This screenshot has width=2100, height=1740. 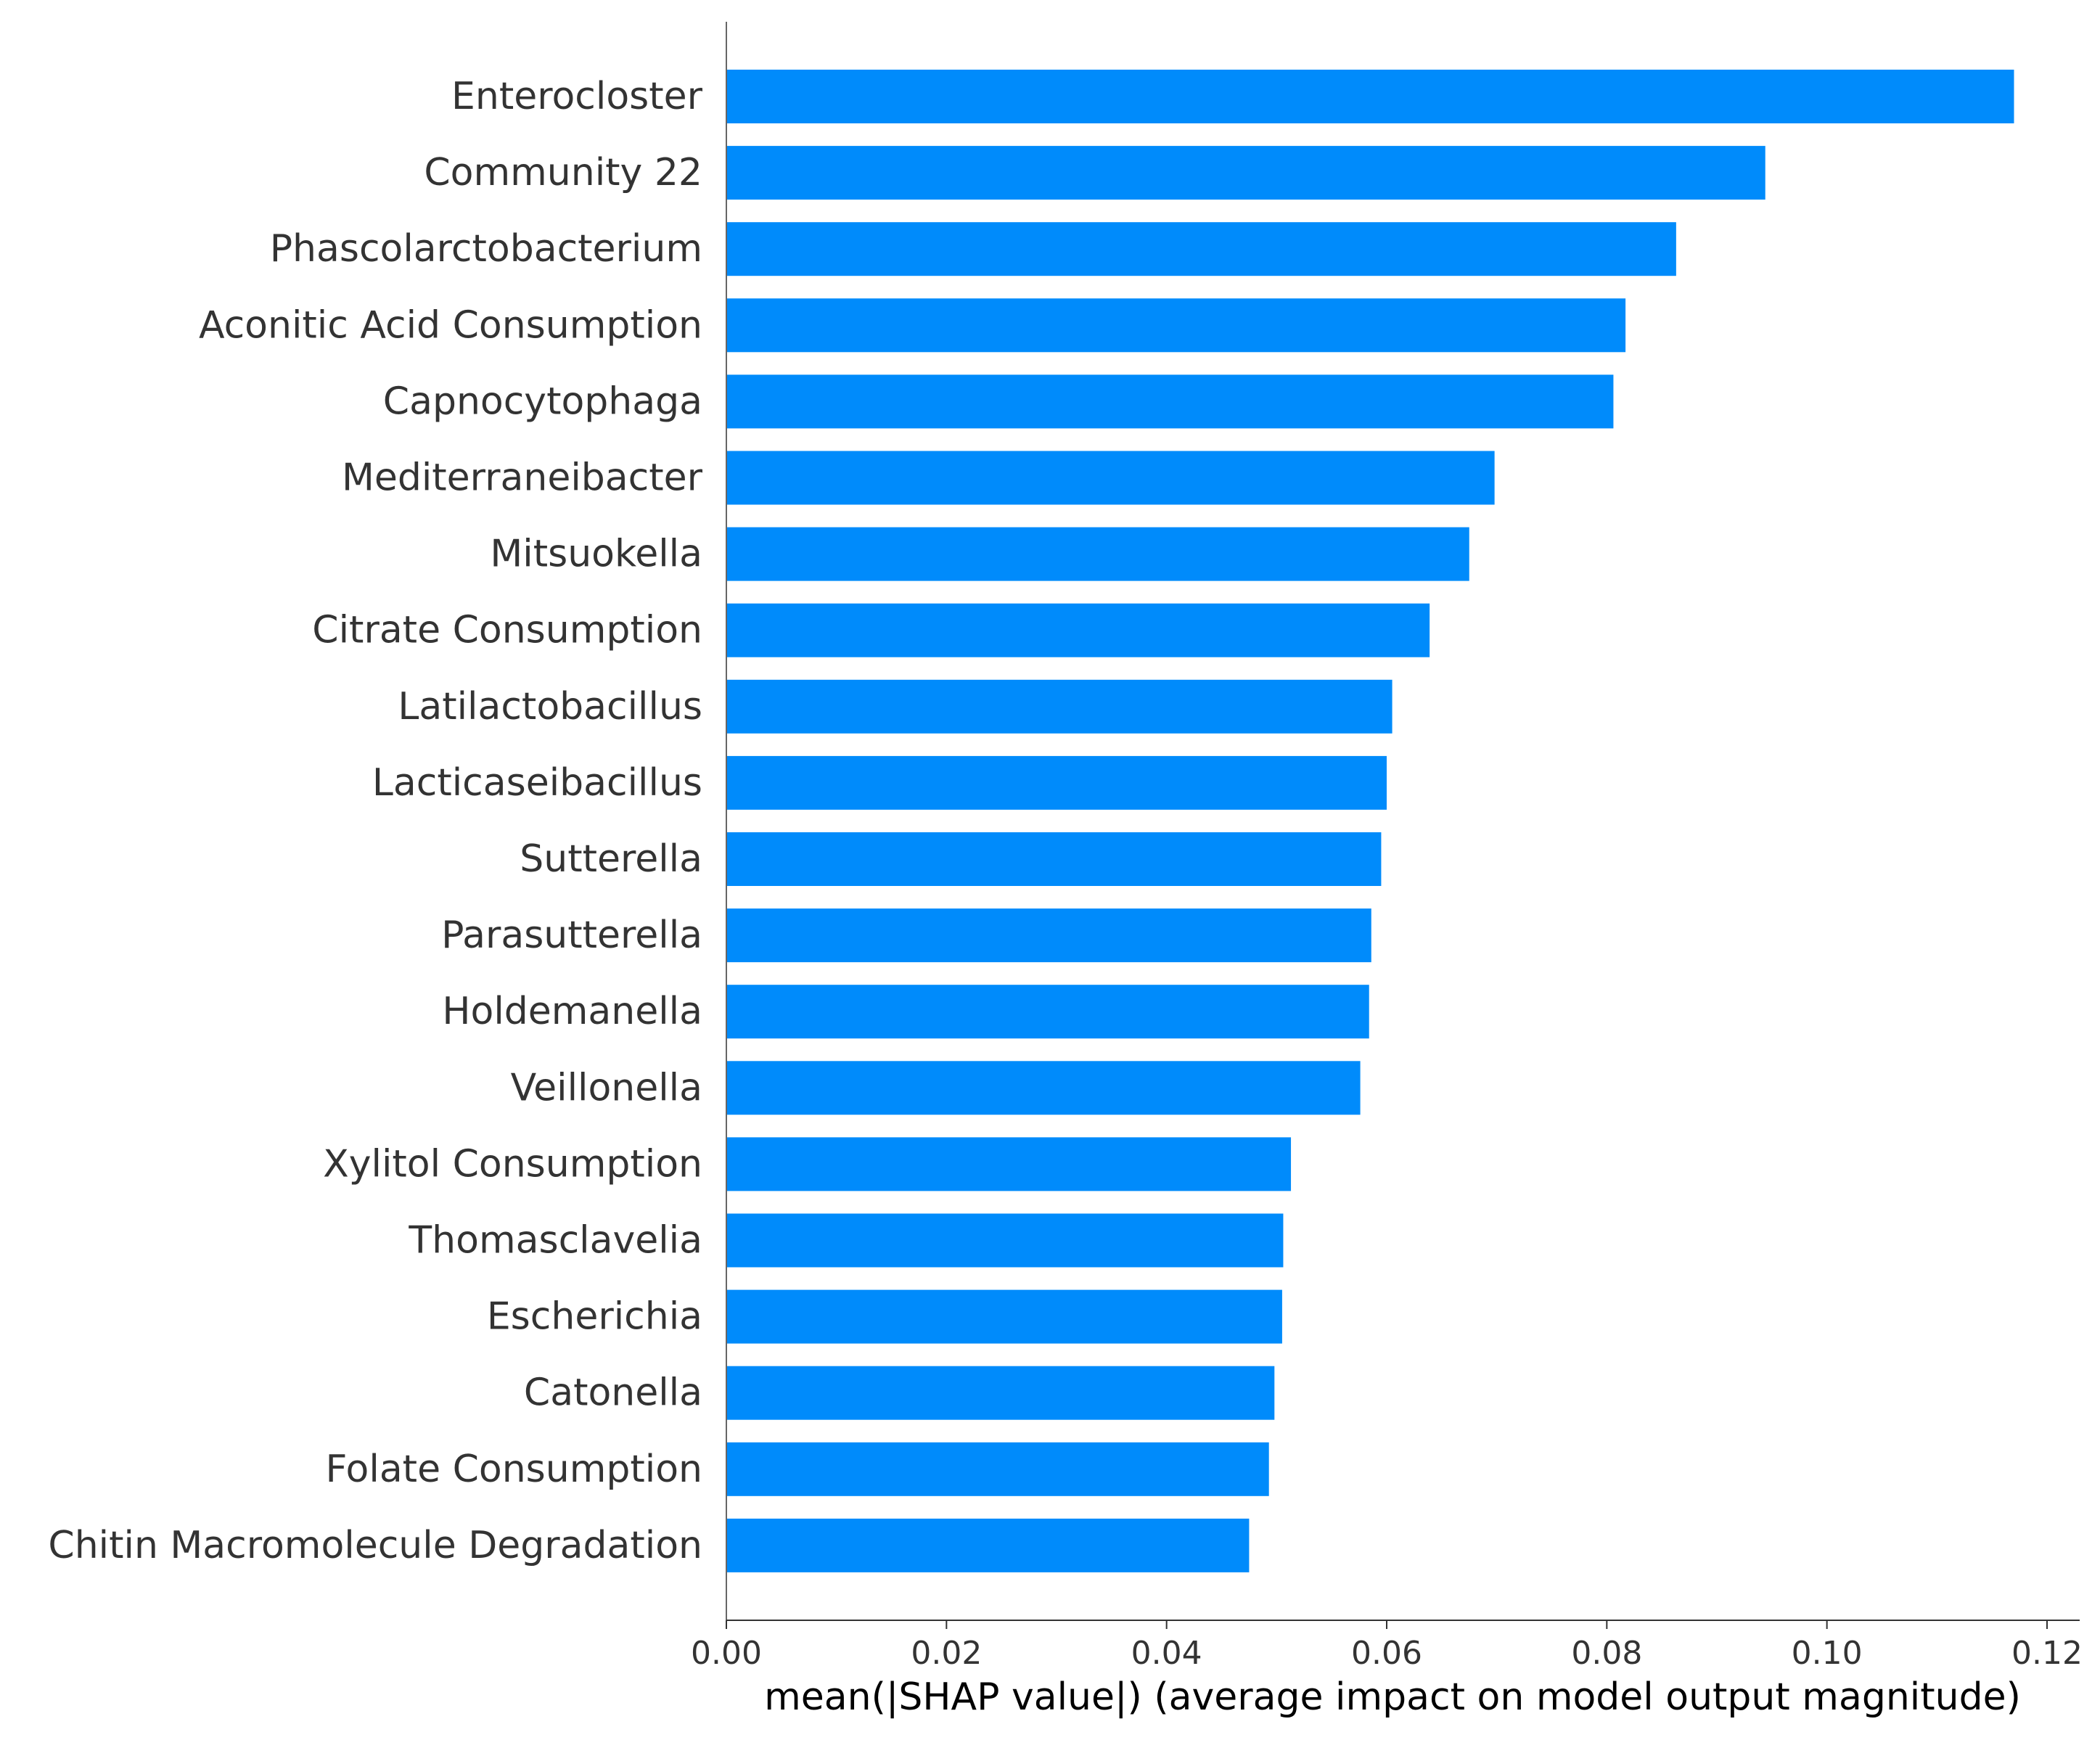 I want to click on category-label: Community 22, so click(x=563, y=172).